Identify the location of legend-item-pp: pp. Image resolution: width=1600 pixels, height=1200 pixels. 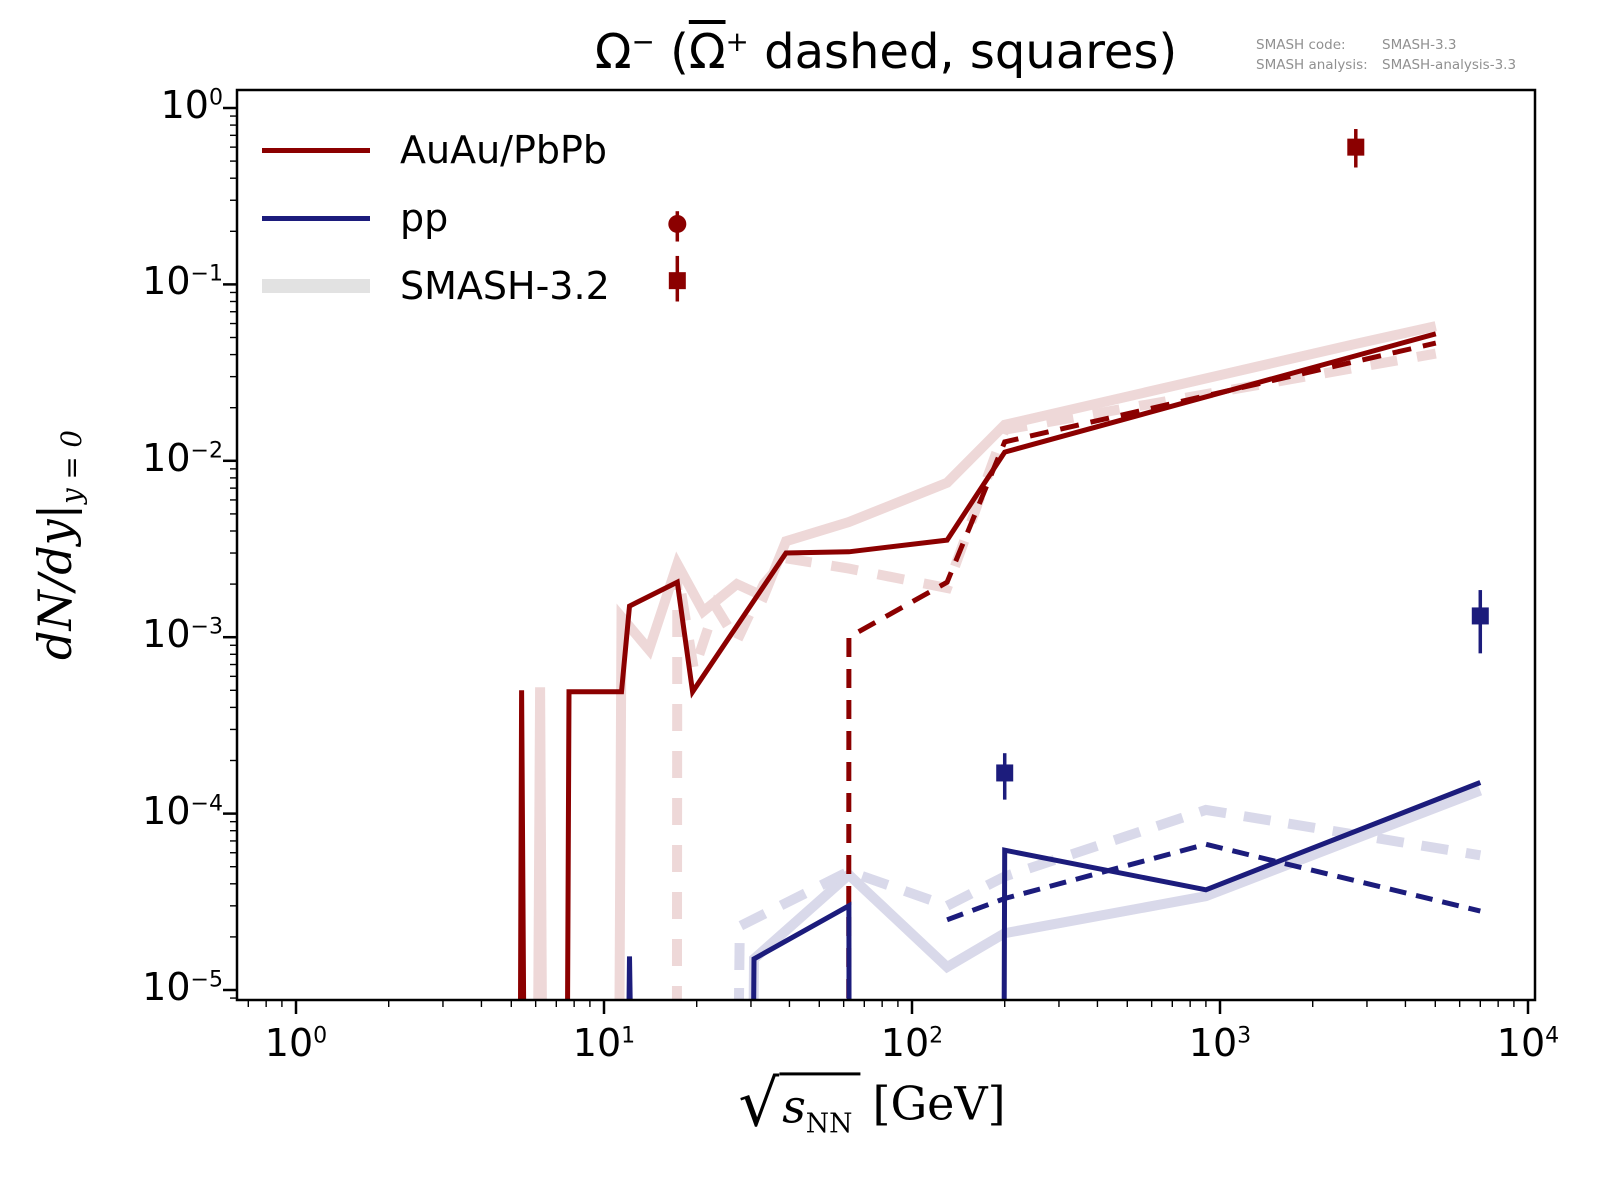
(436, 218).